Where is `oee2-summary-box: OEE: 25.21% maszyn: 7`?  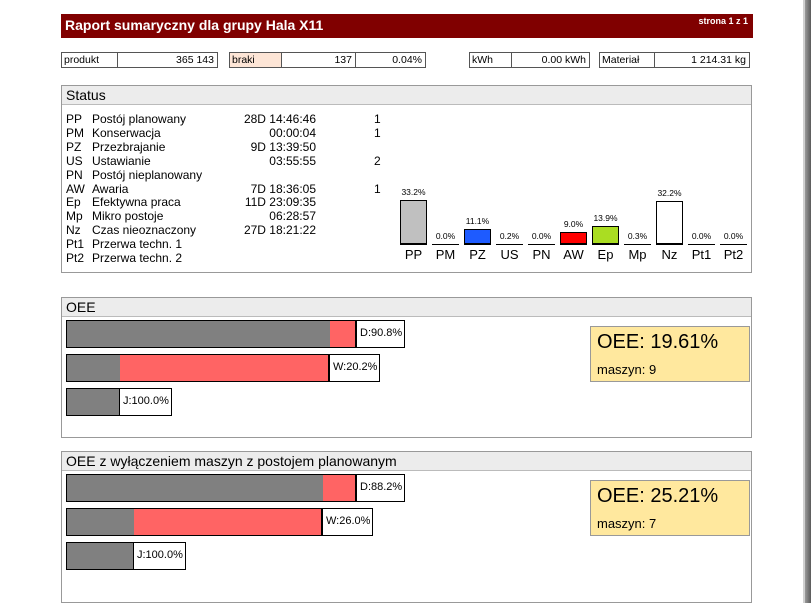
oee2-summary-box: OEE: 25.21% maszyn: 7 is located at coordinates (670, 508).